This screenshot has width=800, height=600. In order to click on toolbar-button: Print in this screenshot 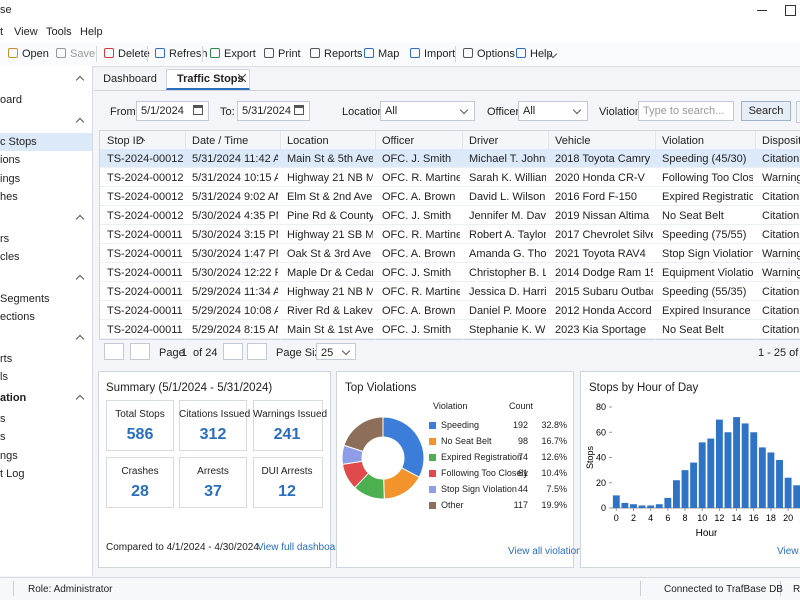, I will do `click(289, 54)`.